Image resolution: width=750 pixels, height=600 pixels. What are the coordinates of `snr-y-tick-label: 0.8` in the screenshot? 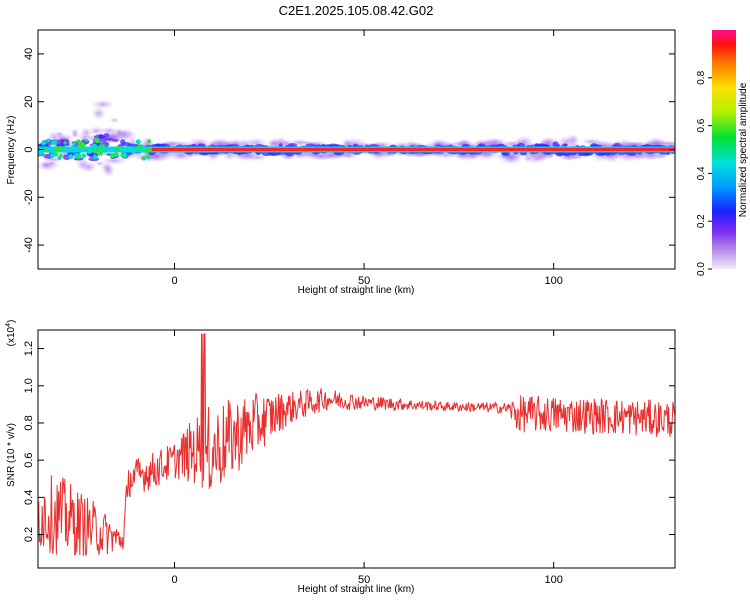 It's located at (29, 422).